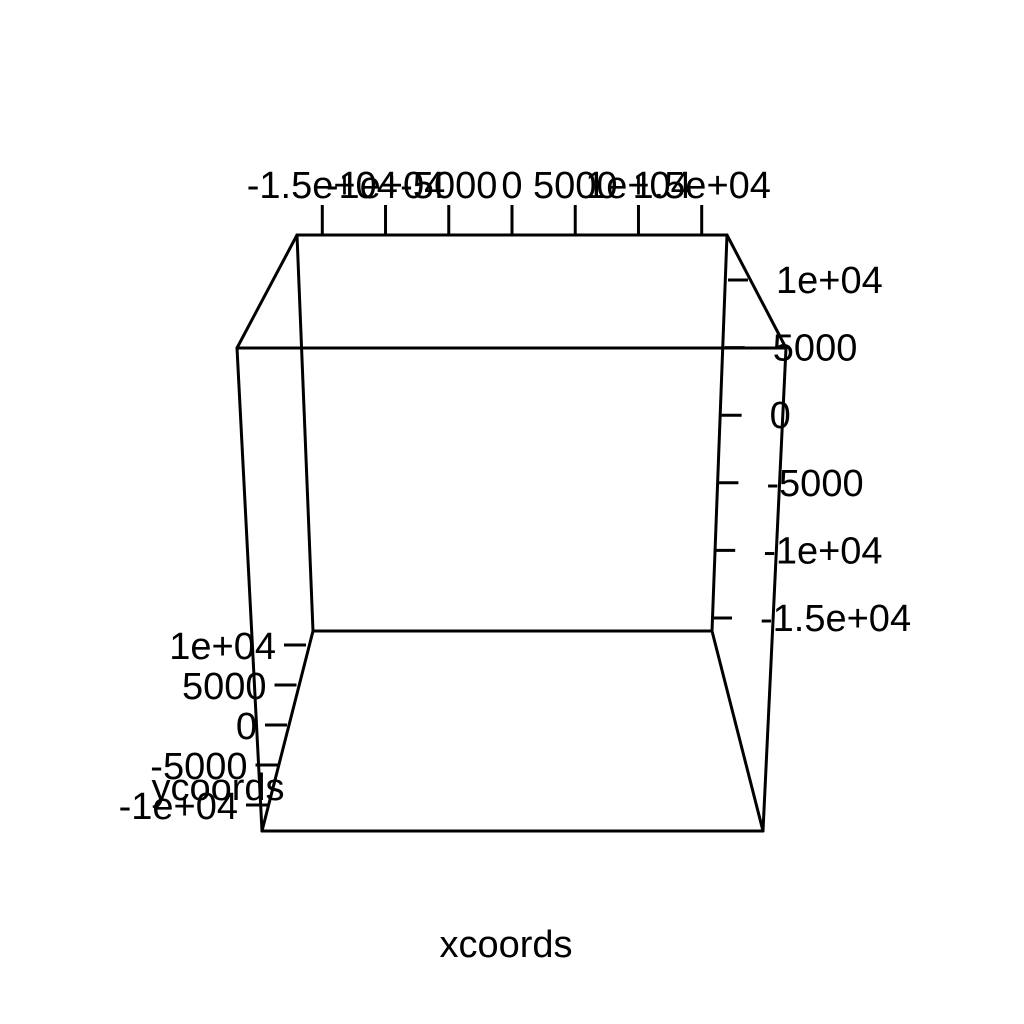  Describe the element at coordinates (305, 433) in the screenshot. I see `box-edge-back-left` at that location.